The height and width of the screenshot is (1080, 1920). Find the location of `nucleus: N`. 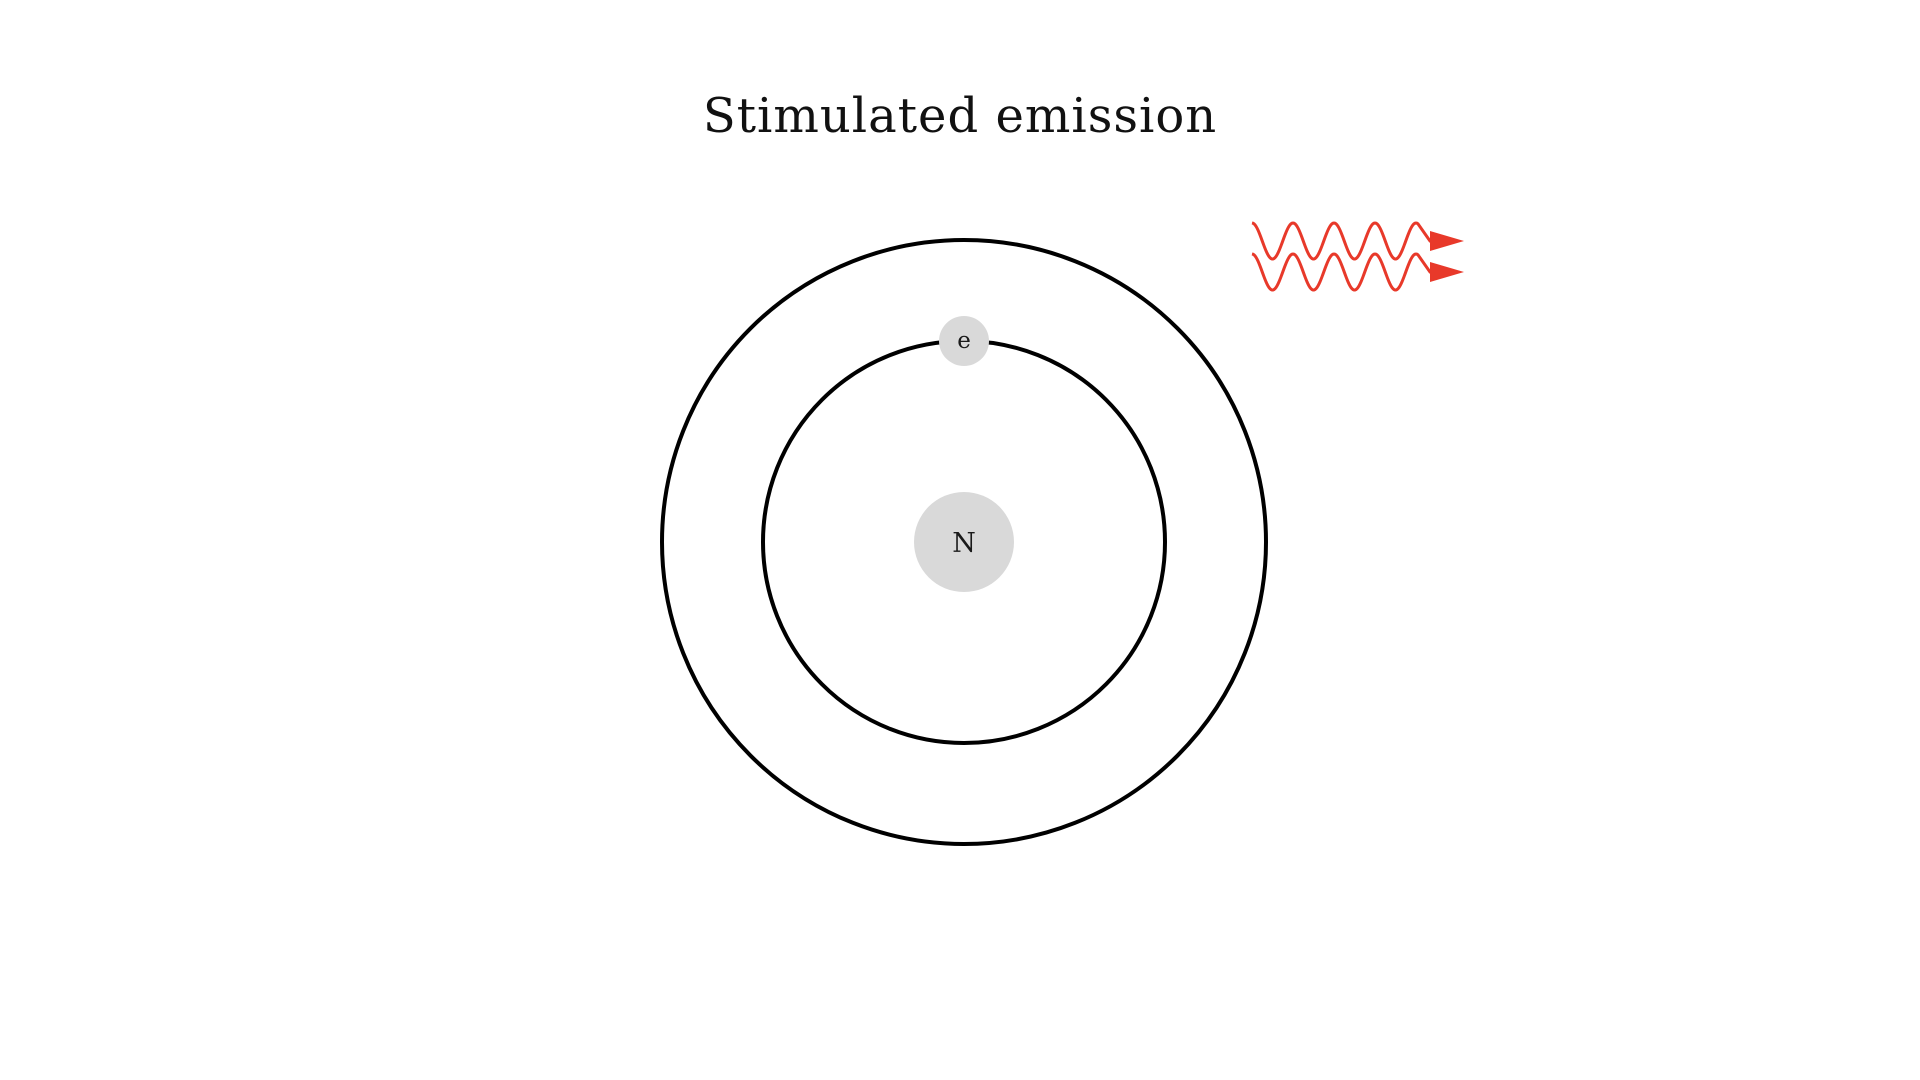

nucleus: N is located at coordinates (964, 542).